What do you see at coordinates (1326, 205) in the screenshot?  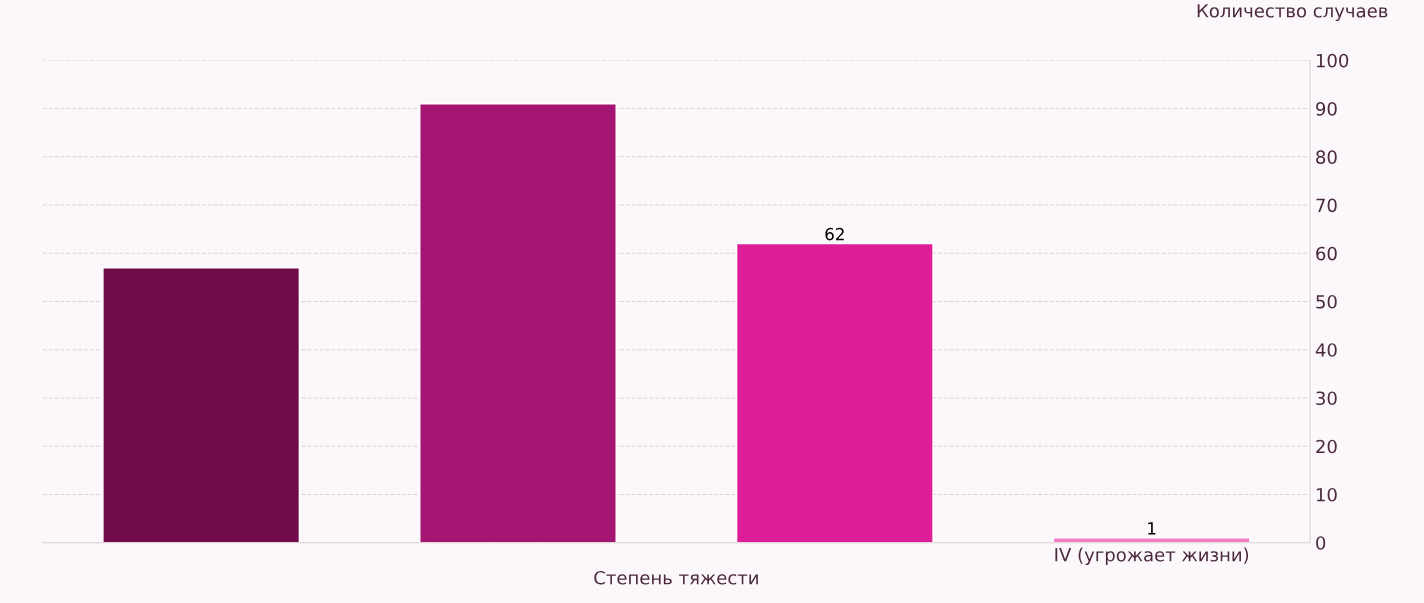 I see `y-tick-label: 70` at bounding box center [1326, 205].